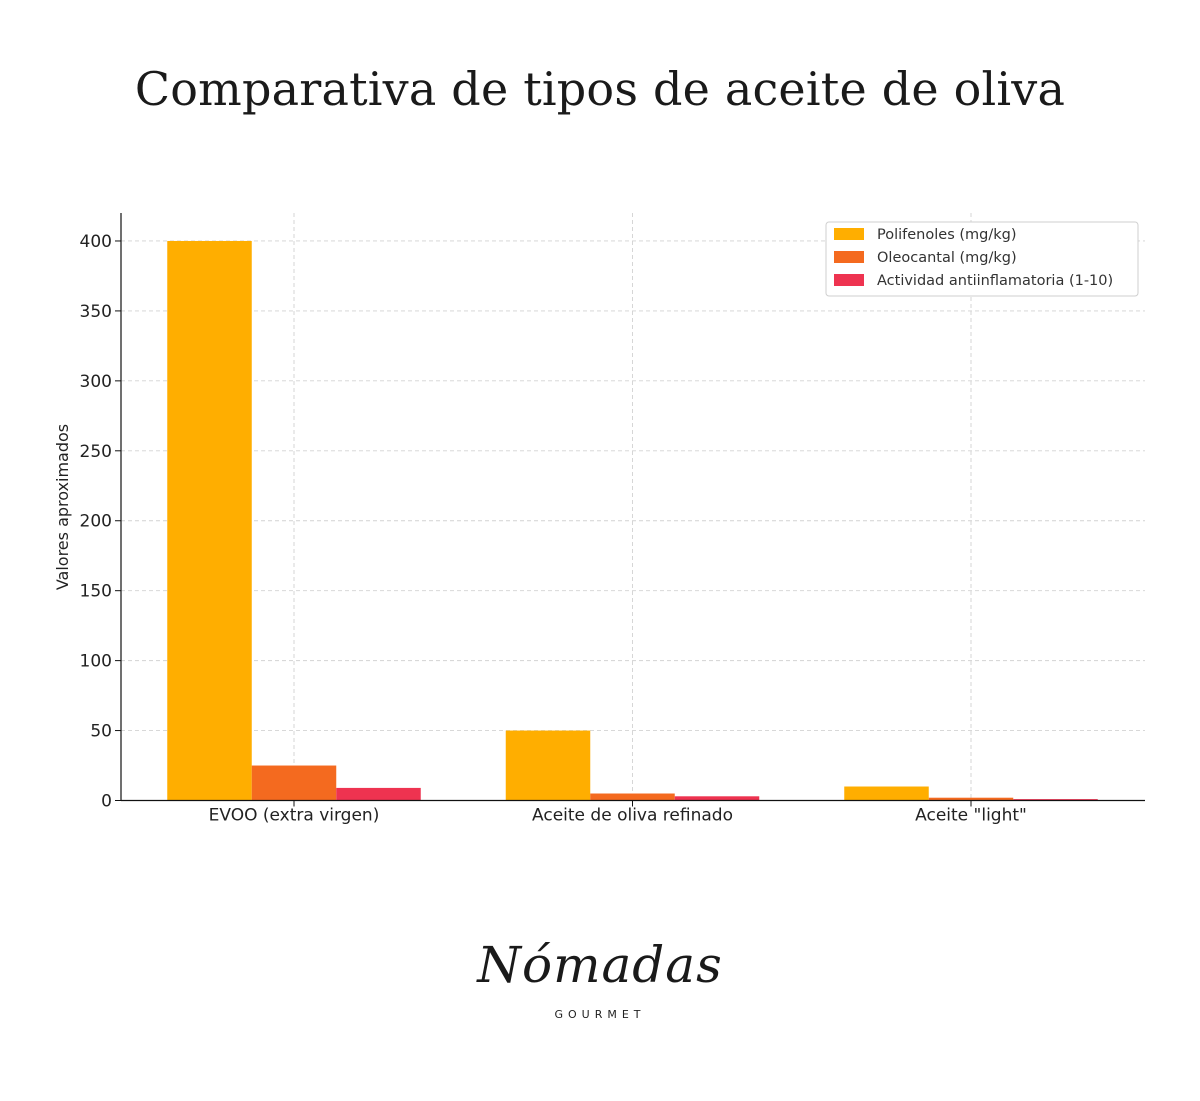 The height and width of the screenshot is (1101, 1200). Describe the element at coordinates (294, 816) in the screenshot. I see `x-tick-label: EVOO (extra virgen)` at that location.